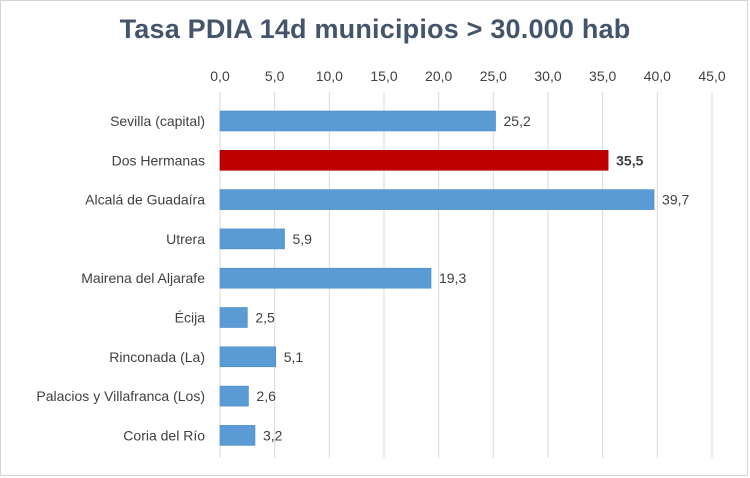 Image resolution: width=750 pixels, height=478 pixels. I want to click on x-tick-label: 25,0, so click(493, 76).